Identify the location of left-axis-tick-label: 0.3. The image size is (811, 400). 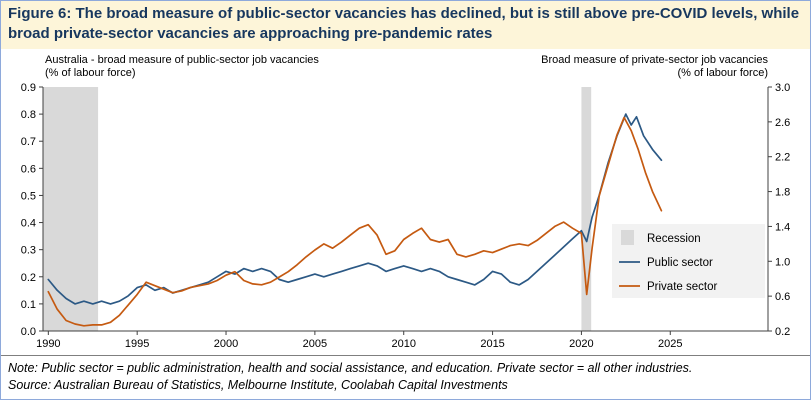
(28, 250).